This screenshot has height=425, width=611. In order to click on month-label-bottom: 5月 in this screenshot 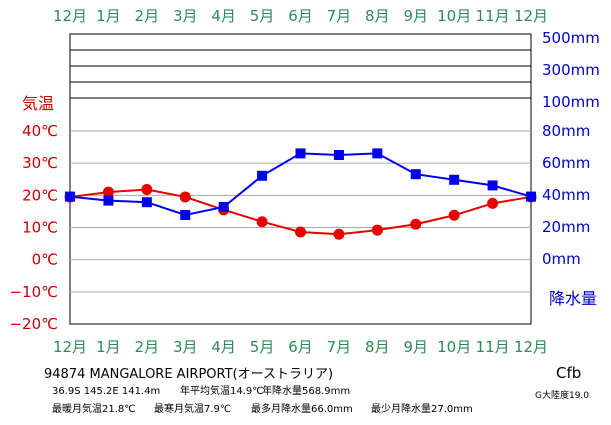, I will do `click(262, 347)`.